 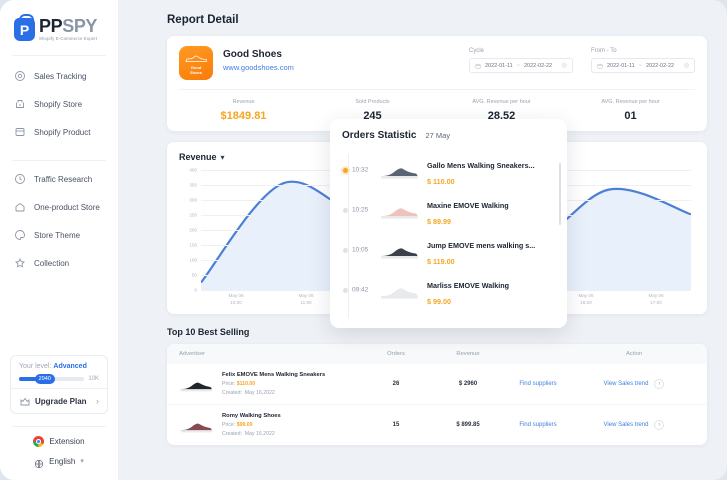 I want to click on plan-level-label: Your level:, so click(x=35, y=366).